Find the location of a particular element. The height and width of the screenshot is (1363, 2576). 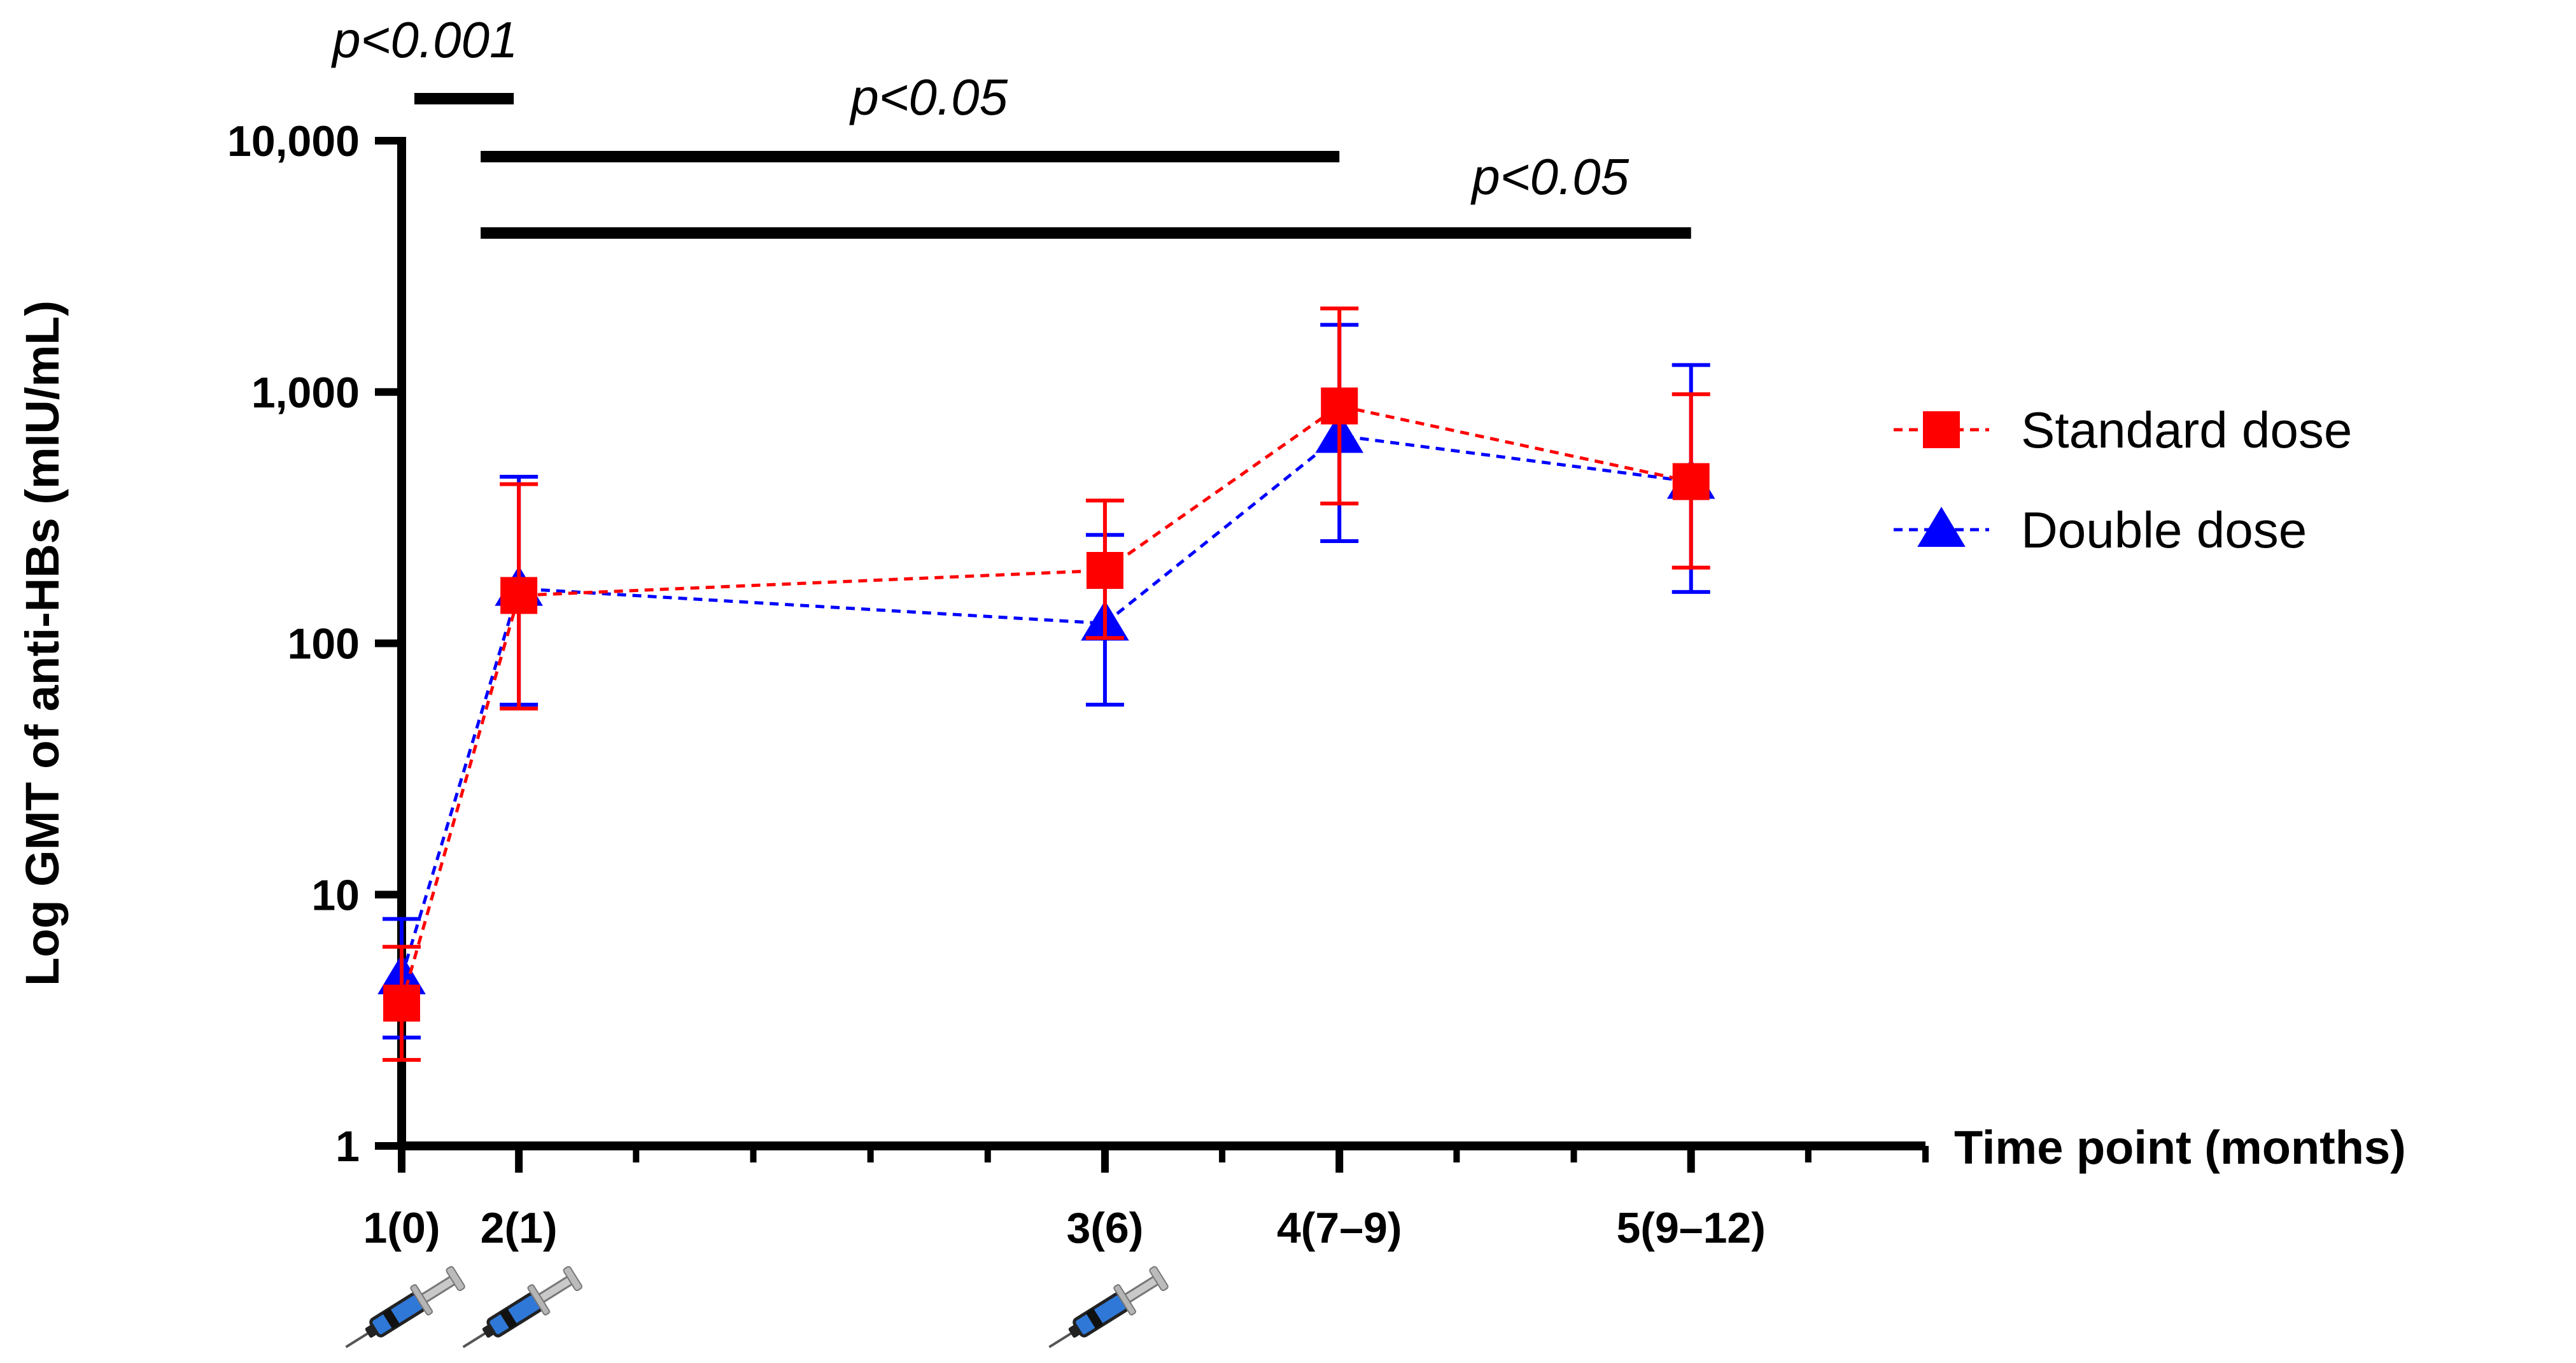

y-tick-label: 10,000 is located at coordinates (294, 141).